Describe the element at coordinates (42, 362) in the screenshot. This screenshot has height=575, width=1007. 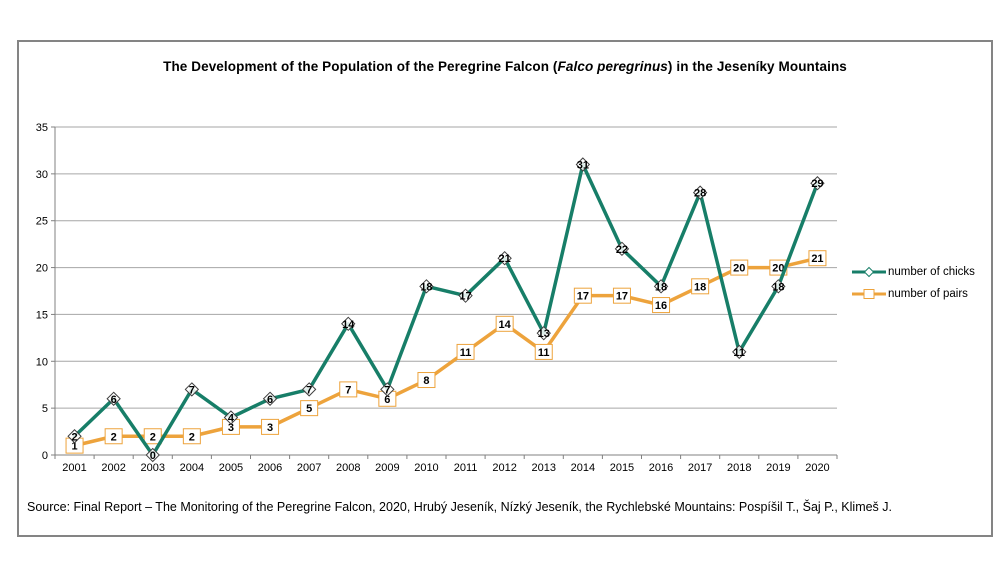
I see `y-tick-label: 10` at that location.